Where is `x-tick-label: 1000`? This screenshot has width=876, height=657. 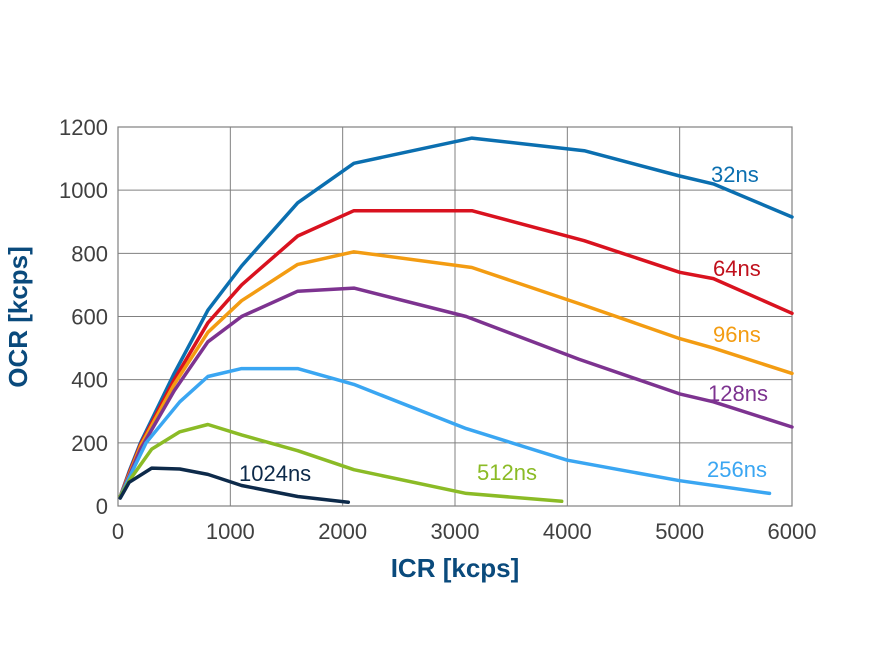 x-tick-label: 1000 is located at coordinates (230, 531).